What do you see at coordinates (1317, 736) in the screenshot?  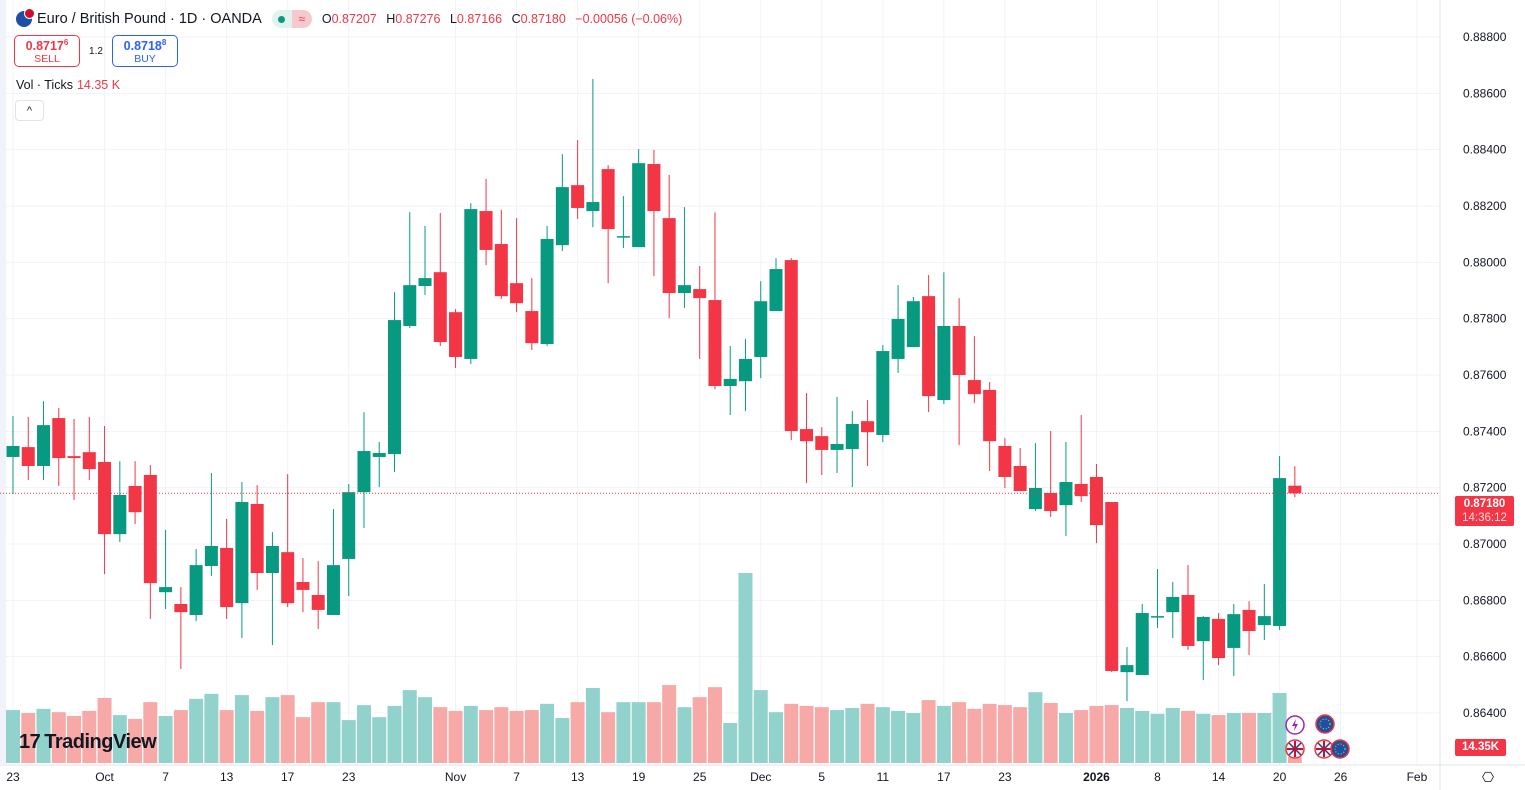 I see `event-markers` at bounding box center [1317, 736].